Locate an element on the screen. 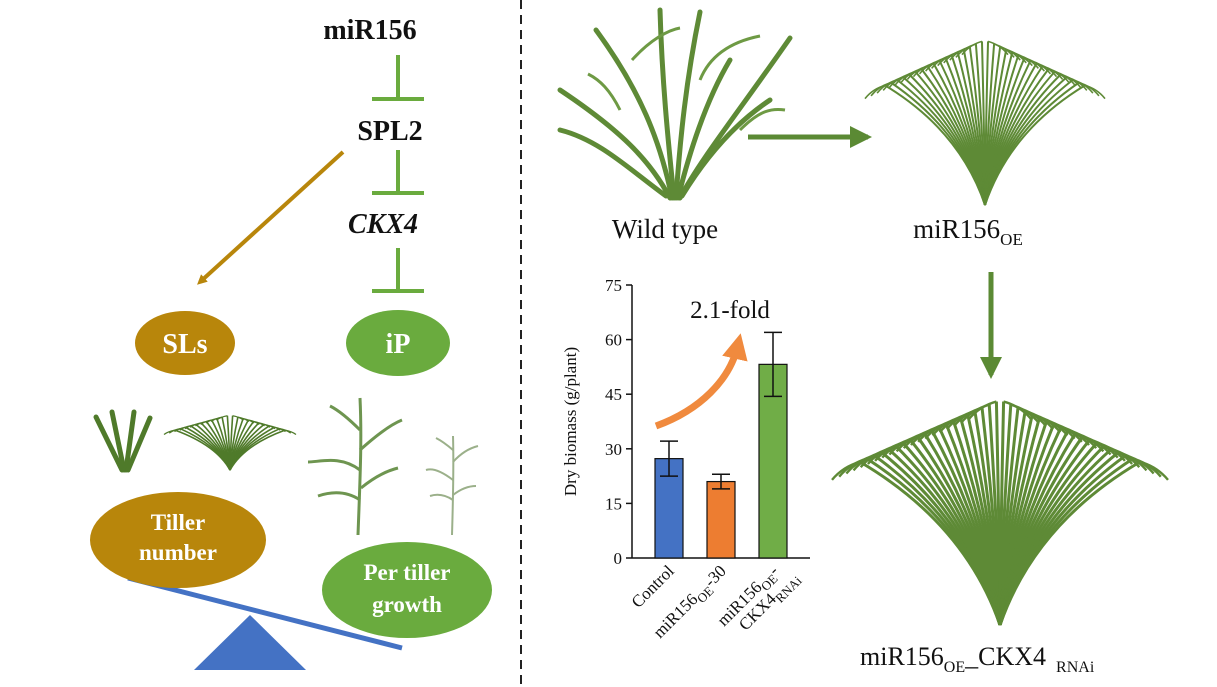 The image size is (1217, 687). tiller-number-line2: number is located at coordinates (178, 552).